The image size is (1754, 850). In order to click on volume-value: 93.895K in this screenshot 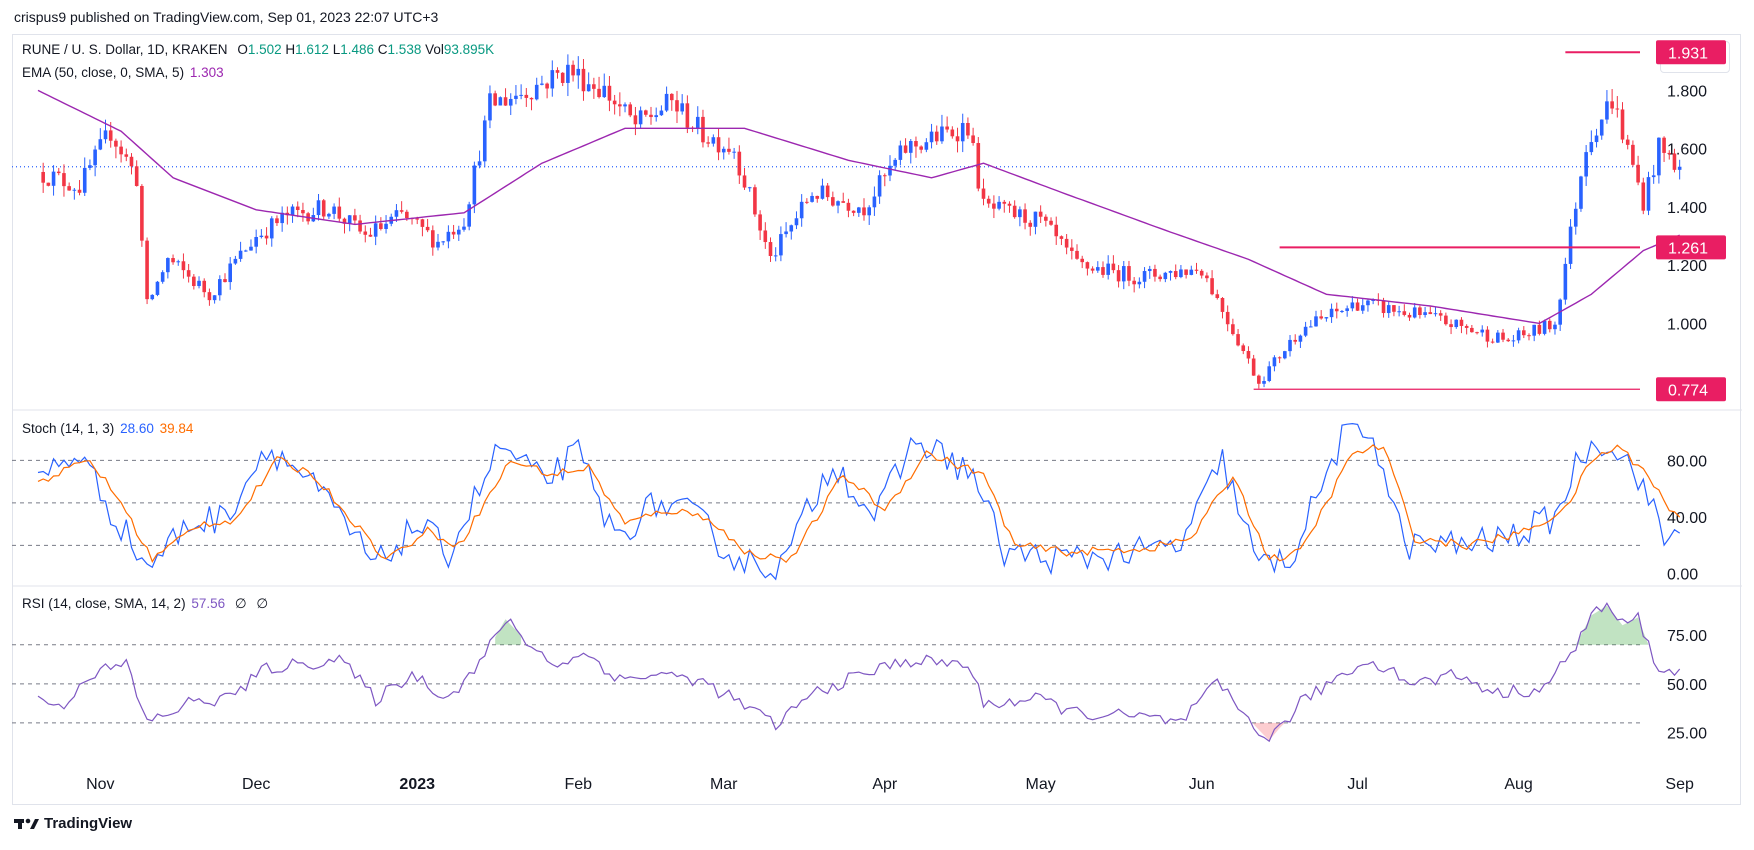, I will do `click(469, 49)`.